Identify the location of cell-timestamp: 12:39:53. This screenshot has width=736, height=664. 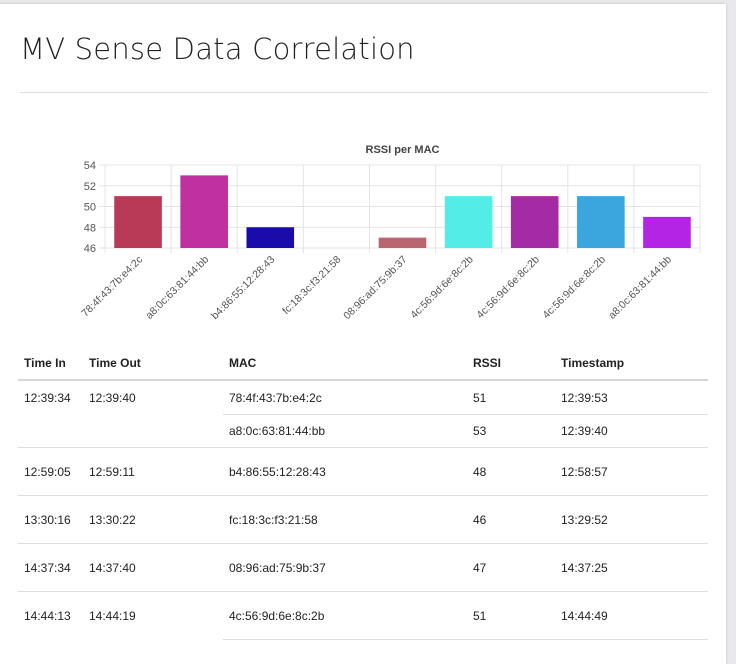
(631, 397).